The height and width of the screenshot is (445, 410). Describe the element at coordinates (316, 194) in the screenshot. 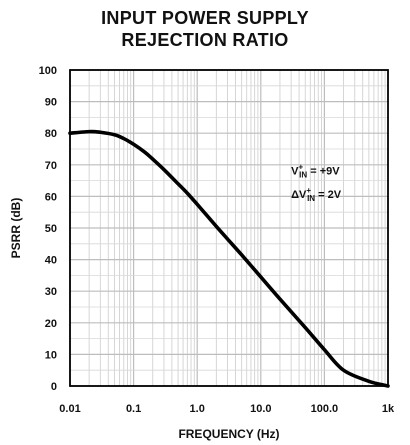

I see `annotation-text: ΔV+ IN = 2V` at that location.